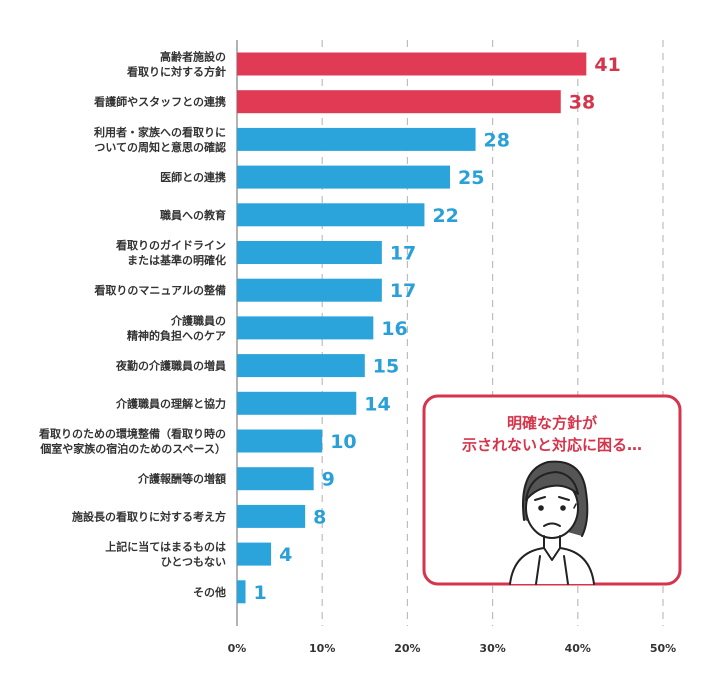 The width and height of the screenshot is (718, 685). I want to click on category-label: 看取りのマニュアルの整備, so click(160, 290).